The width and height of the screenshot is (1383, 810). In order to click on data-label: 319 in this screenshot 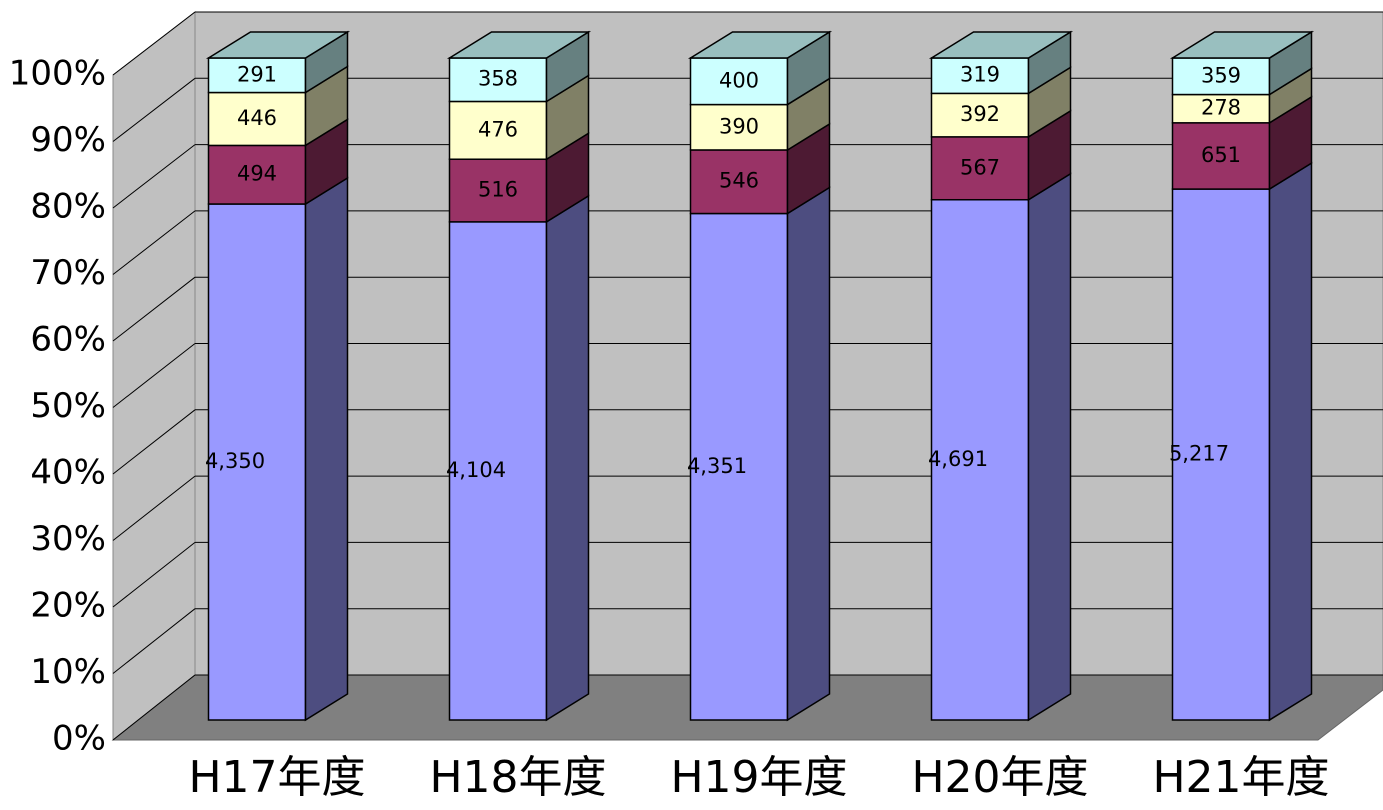, I will do `click(980, 75)`.